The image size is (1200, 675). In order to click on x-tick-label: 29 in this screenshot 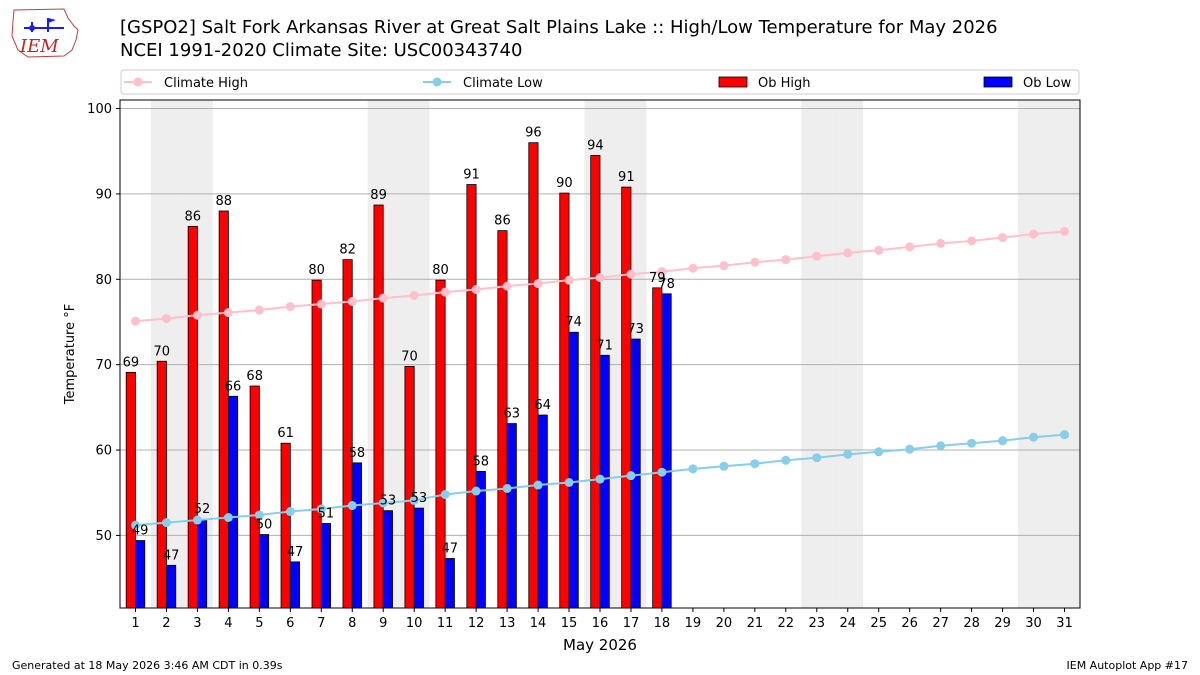, I will do `click(1002, 623)`.